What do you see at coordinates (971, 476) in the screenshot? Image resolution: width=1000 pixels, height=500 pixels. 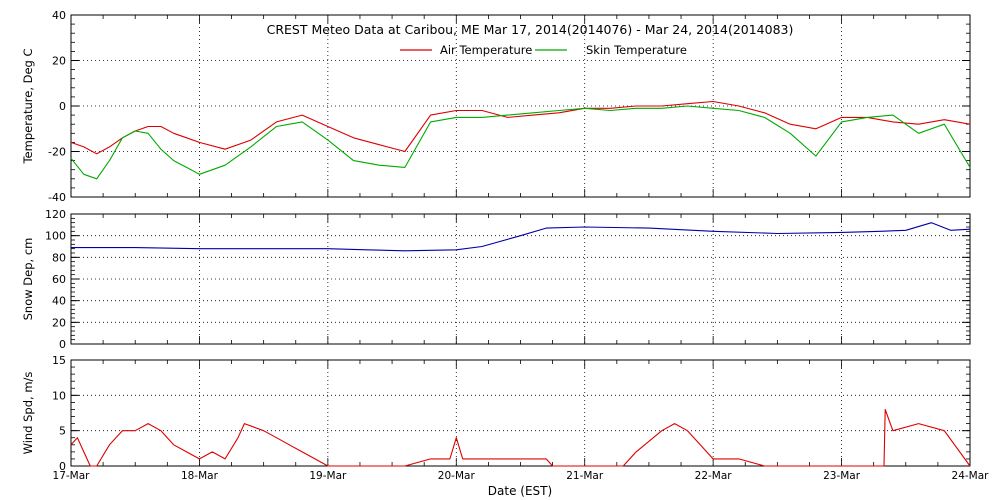 I see `x-tick-label: 24-Mar` at bounding box center [971, 476].